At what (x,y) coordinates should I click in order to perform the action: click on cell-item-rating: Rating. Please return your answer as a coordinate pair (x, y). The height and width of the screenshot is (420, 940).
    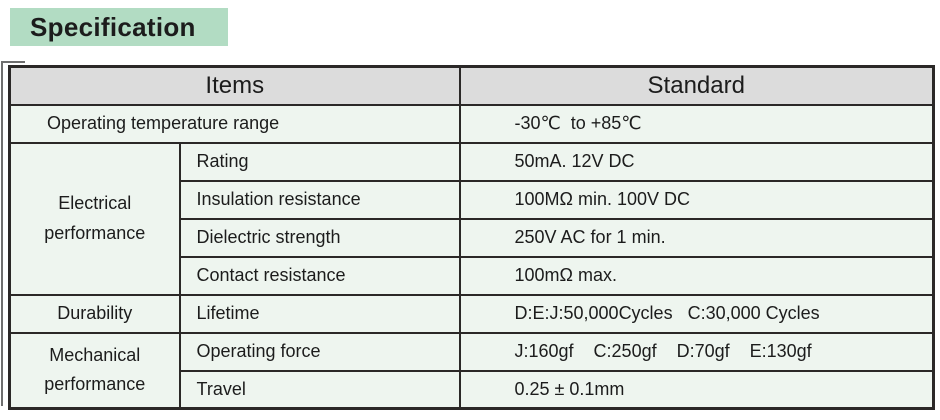
    Looking at the image, I should click on (319, 161).